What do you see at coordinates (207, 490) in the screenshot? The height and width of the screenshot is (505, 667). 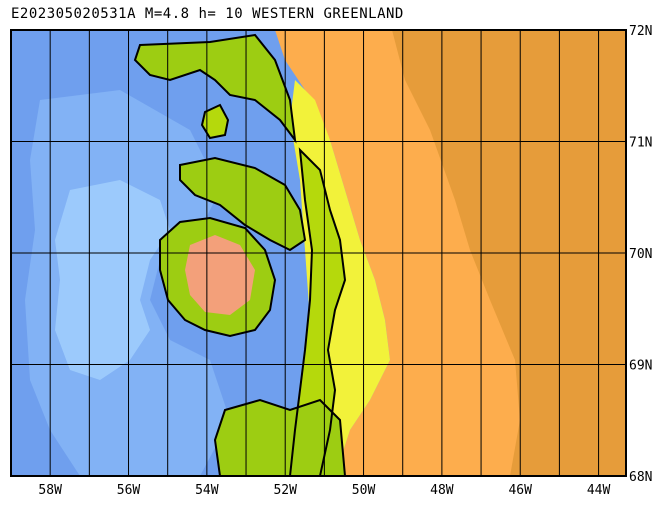 I see `longitude-tick-label: 54W` at bounding box center [207, 490].